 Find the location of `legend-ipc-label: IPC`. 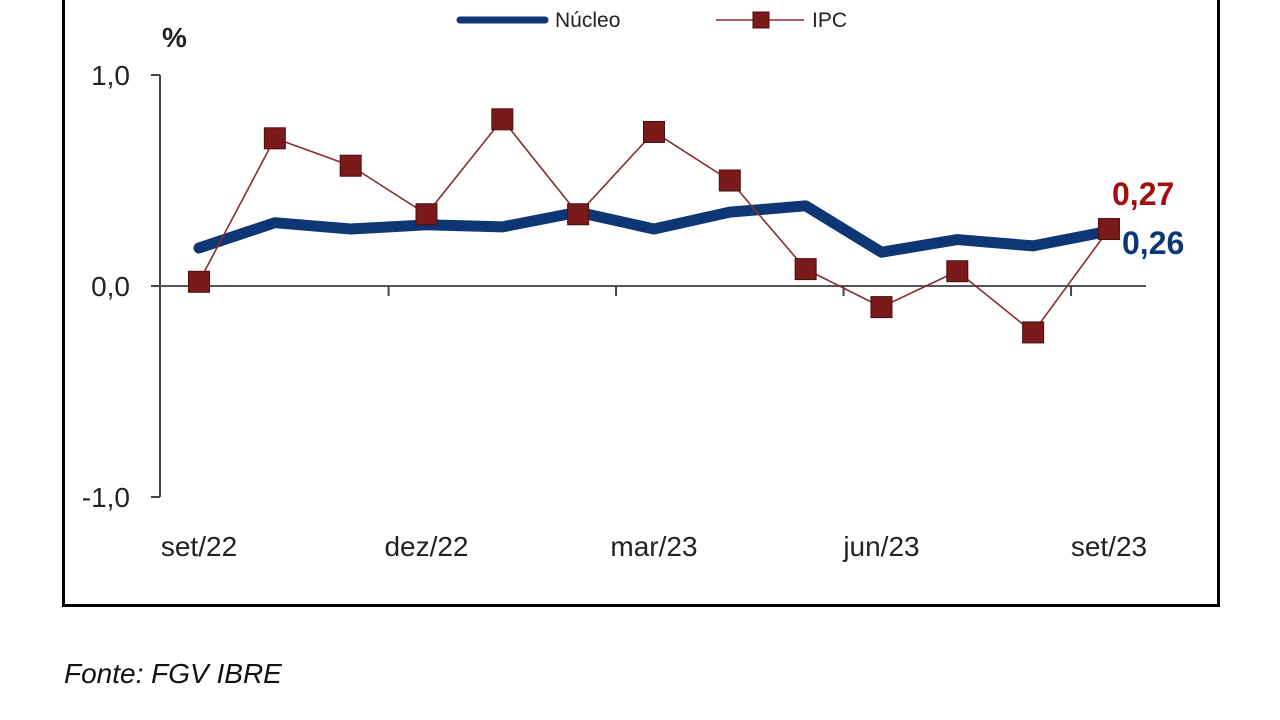

legend-ipc-label: IPC is located at coordinates (829, 20).